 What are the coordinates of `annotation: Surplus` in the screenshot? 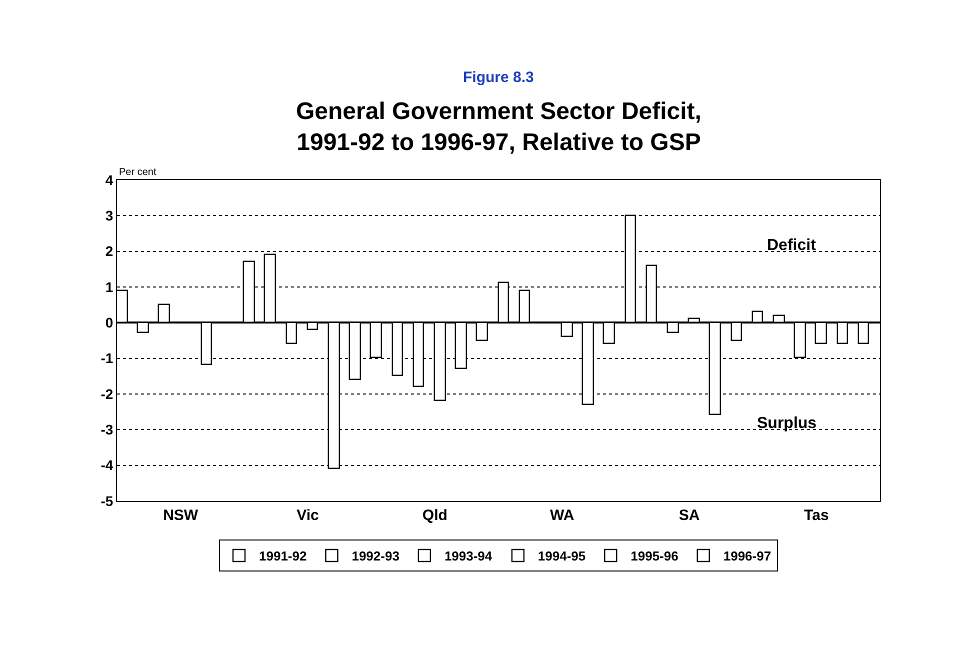 It's located at (787, 423).